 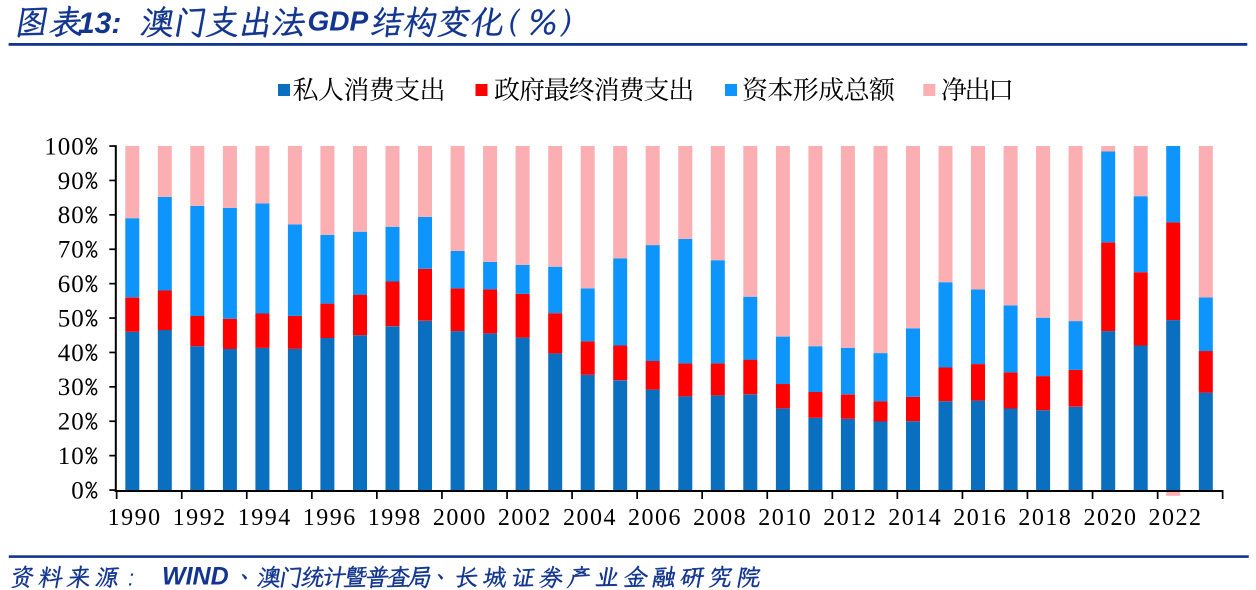 I want to click on svg-text: 2008, so click(x=720, y=518).